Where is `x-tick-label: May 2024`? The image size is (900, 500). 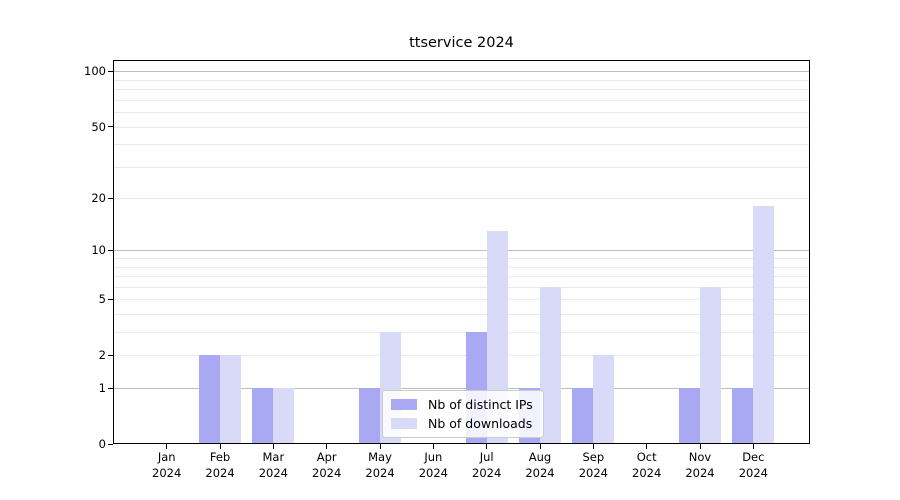
x-tick-label: May 2024 is located at coordinates (380, 465).